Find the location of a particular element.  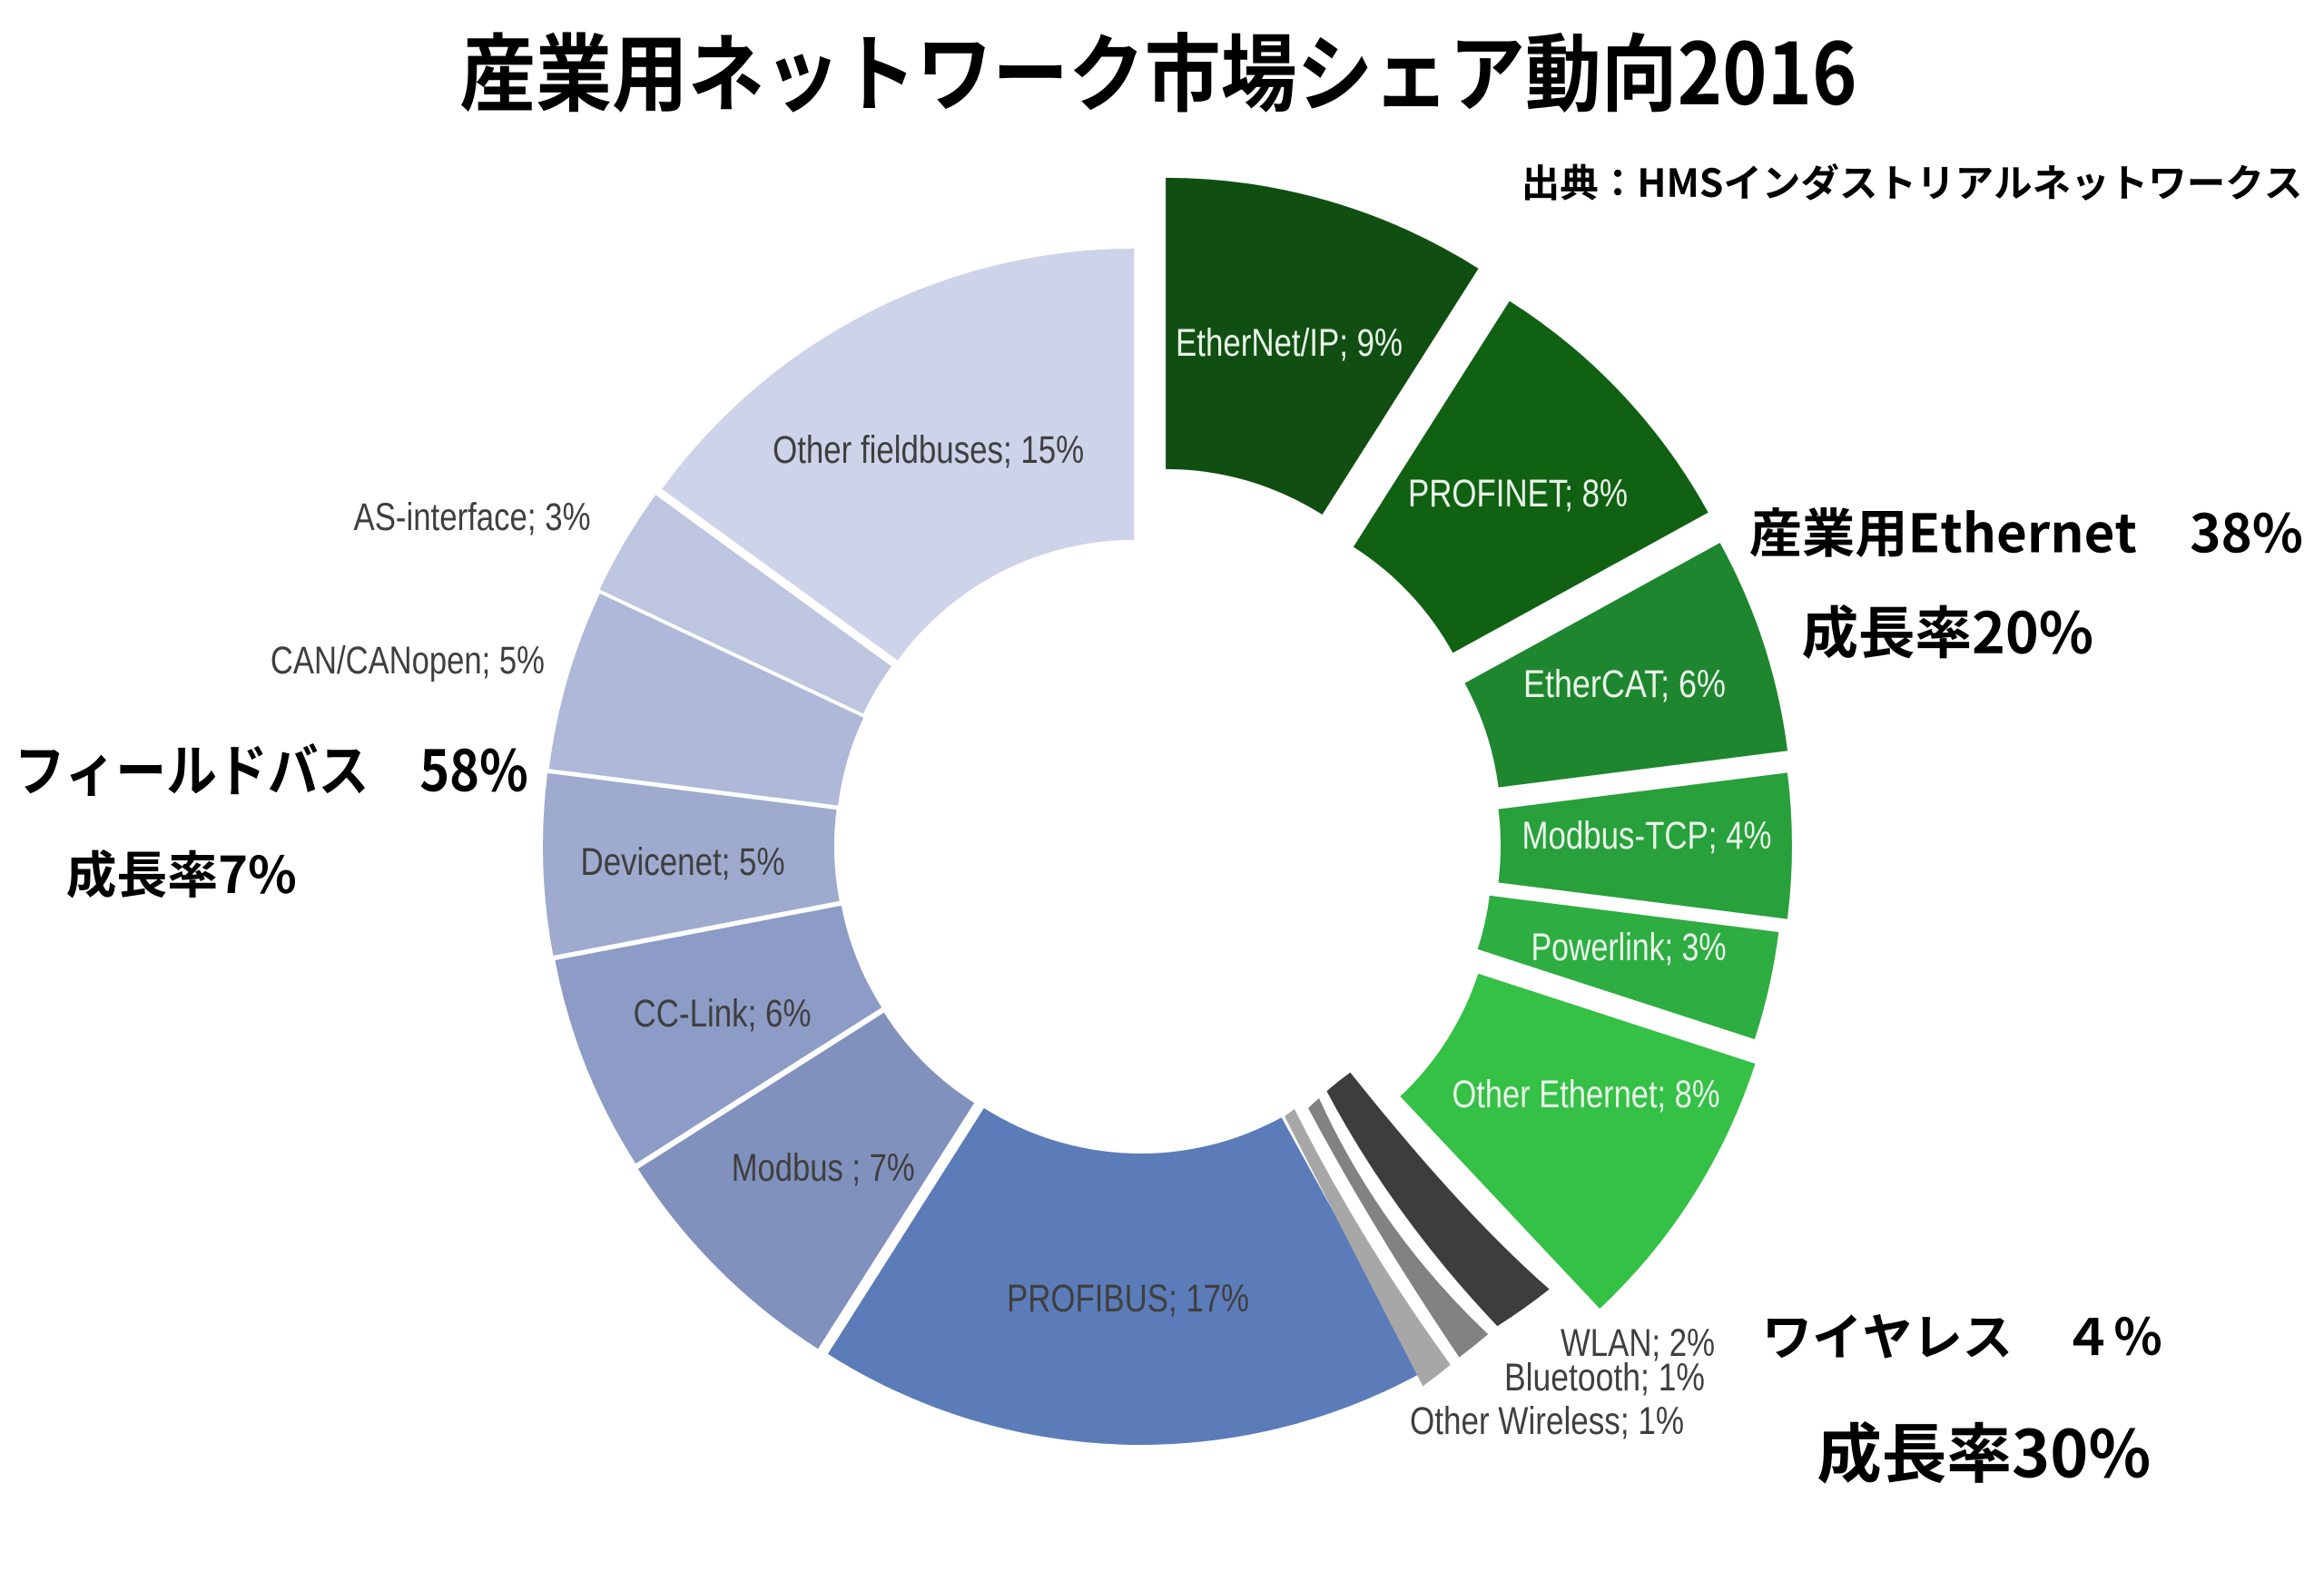

svg-text: EtherNet/IP; 9% is located at coordinates (1289, 343).